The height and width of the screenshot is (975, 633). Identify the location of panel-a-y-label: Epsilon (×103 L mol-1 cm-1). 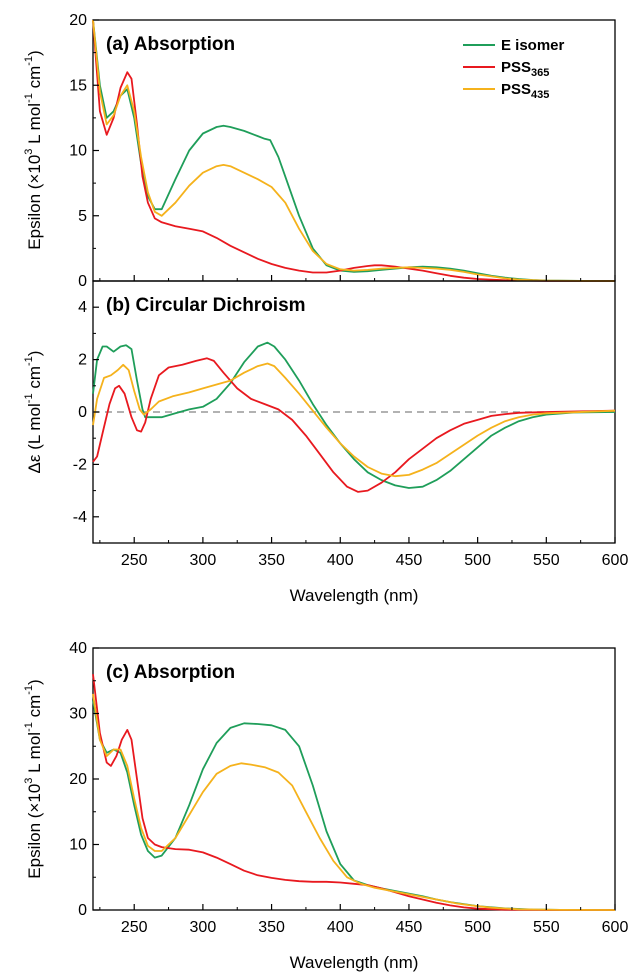
(33, 149).